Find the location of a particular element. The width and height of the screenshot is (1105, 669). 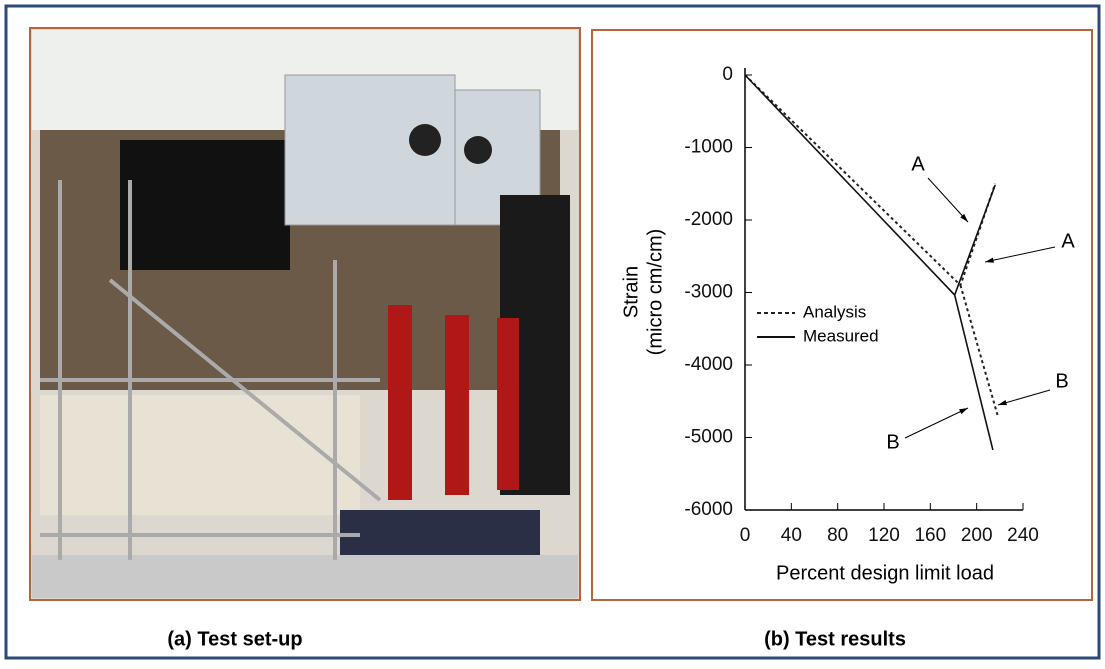

x-tick-label: 240 is located at coordinates (1023, 535).